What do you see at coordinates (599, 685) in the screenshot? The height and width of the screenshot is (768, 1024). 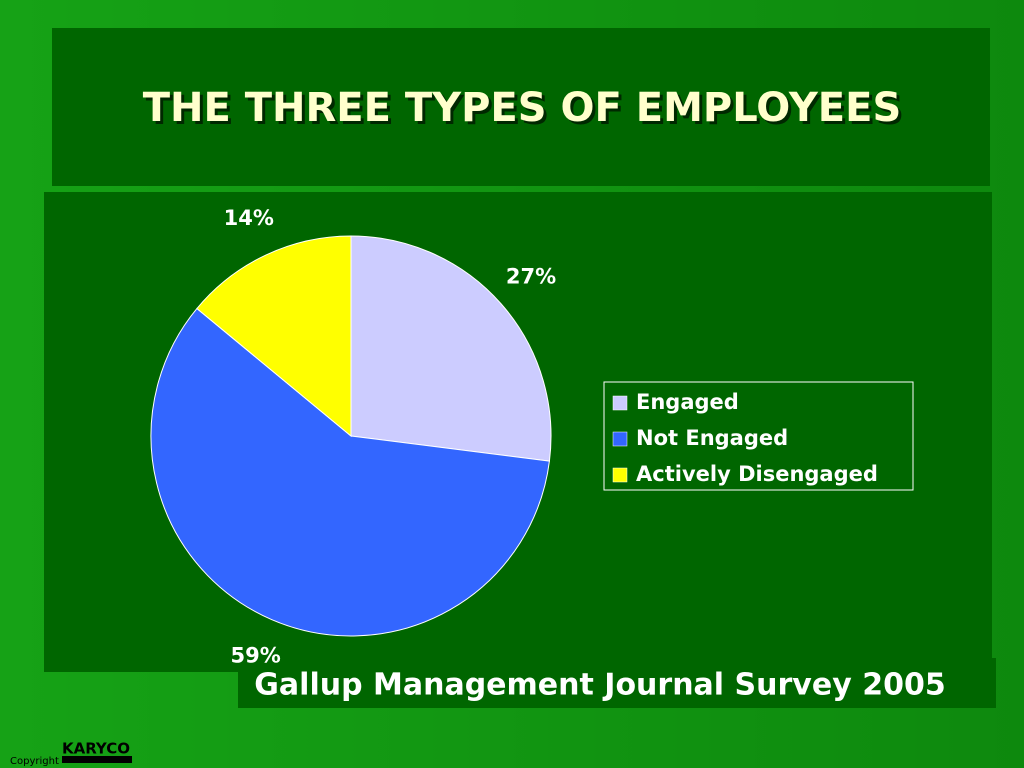 I see `caption: Gallup Management Journal Survey 2005` at bounding box center [599, 685].